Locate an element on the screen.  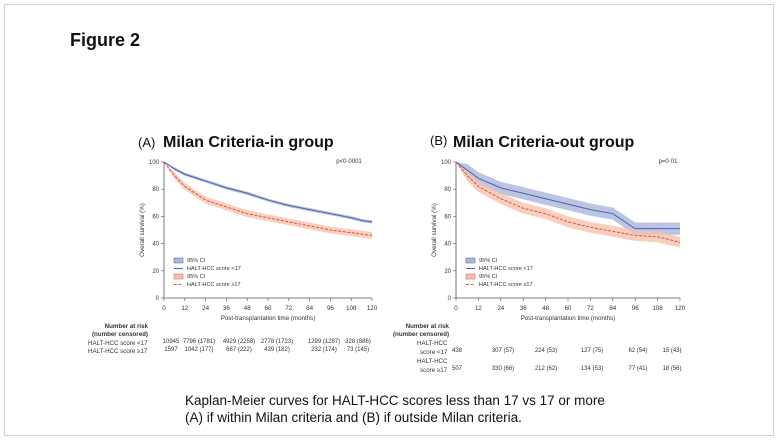
risk-table-value: 4929 (2258) is located at coordinates (239, 342).